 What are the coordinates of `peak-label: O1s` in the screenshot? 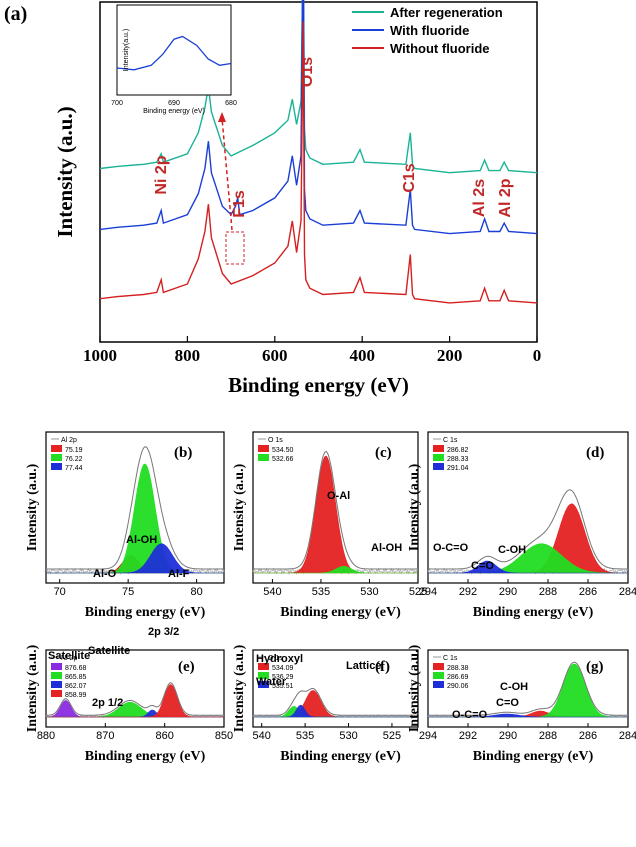 It's located at (307, 72).